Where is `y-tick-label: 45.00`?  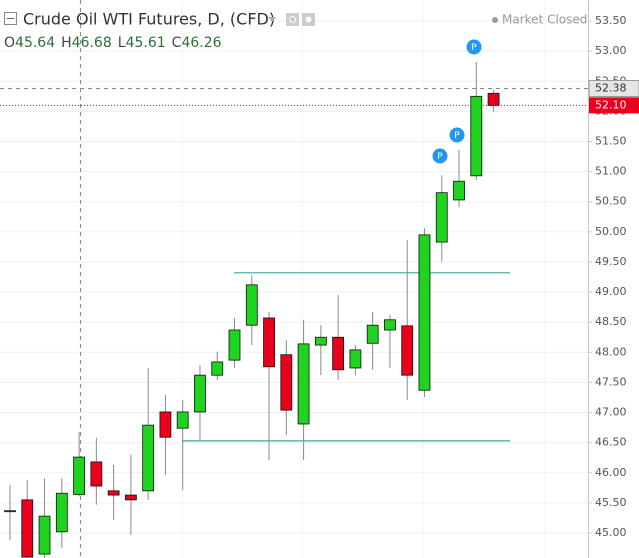 y-tick-label: 45.00 is located at coordinates (611, 532).